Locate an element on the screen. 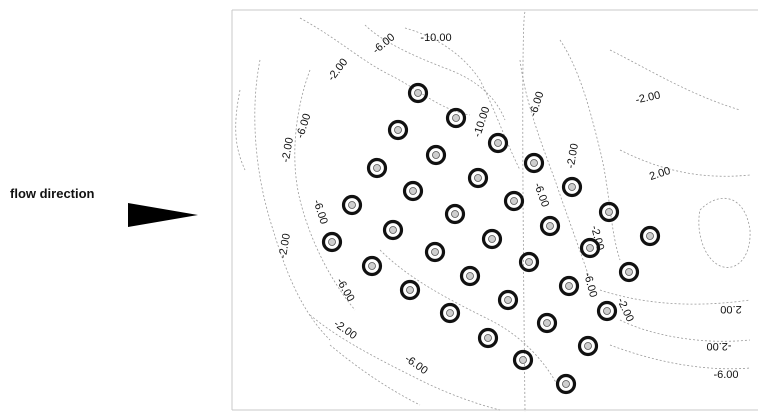  flow-direction-arrow-icon is located at coordinates (163, 215).